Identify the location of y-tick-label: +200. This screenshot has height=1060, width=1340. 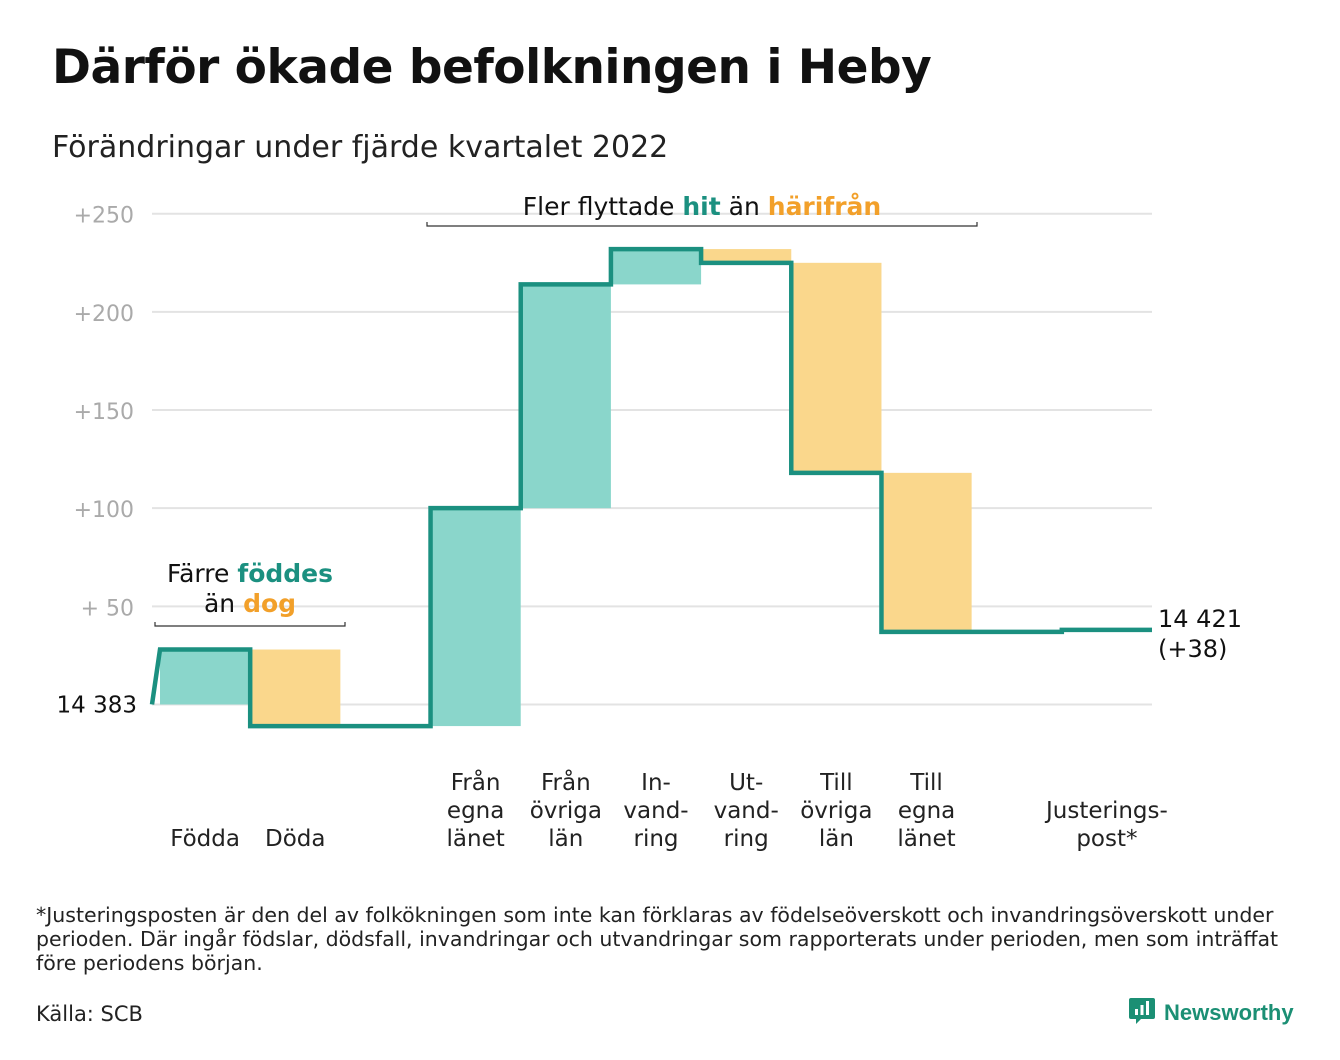
(104, 314).